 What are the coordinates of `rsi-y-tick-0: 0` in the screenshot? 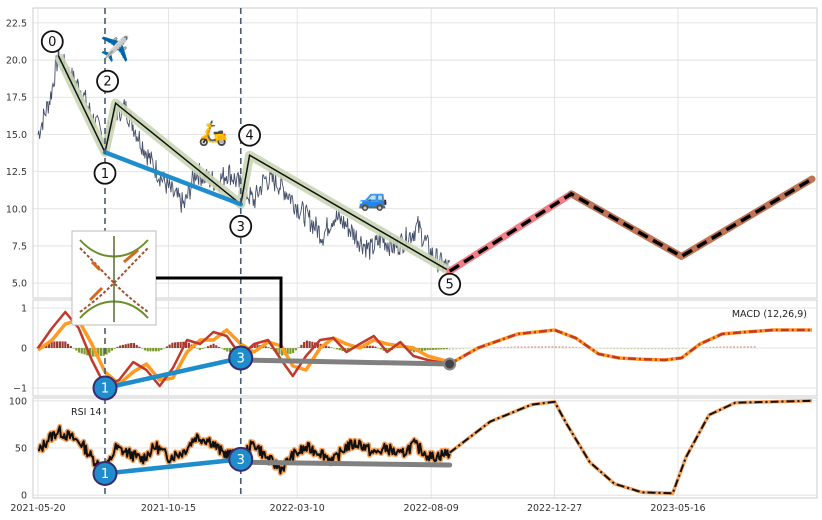 It's located at (24, 496).